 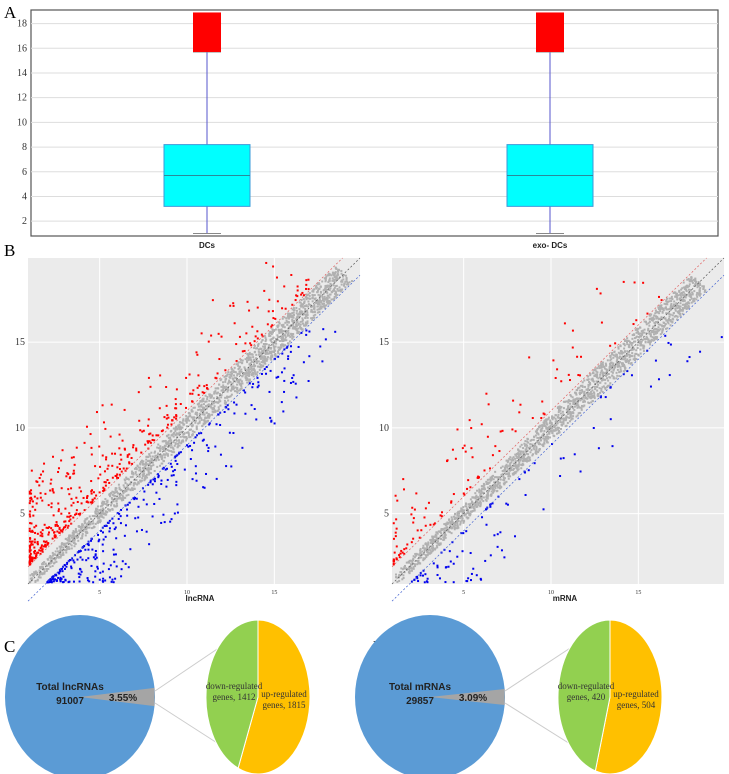 What do you see at coordinates (207, 32) in the screenshot?
I see `outlier-band` at bounding box center [207, 32].